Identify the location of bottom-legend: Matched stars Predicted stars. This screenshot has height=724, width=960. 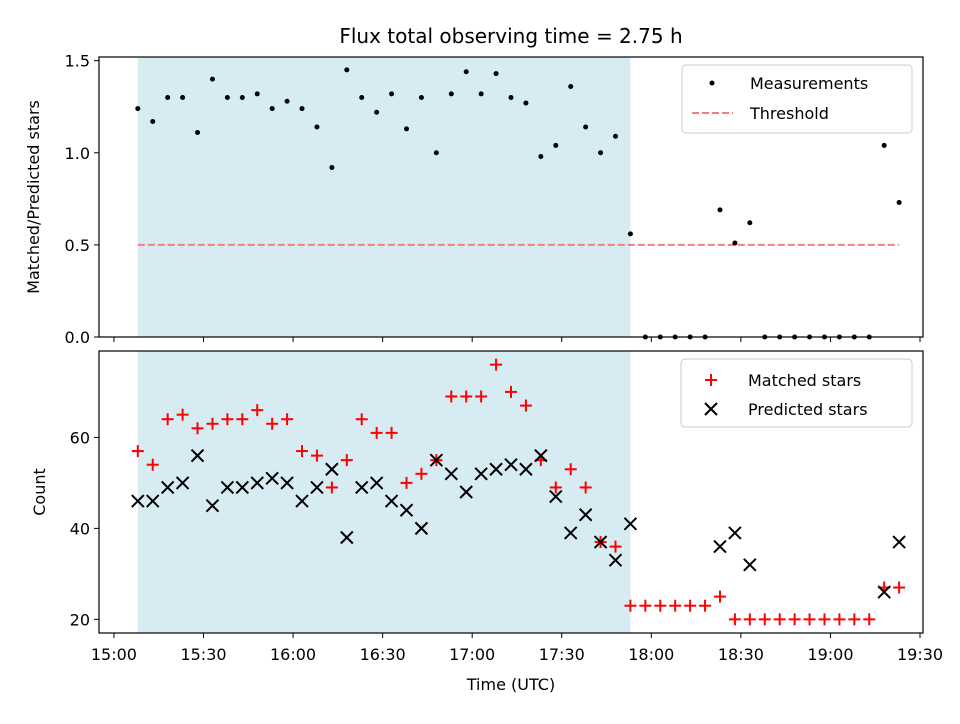
(796, 393).